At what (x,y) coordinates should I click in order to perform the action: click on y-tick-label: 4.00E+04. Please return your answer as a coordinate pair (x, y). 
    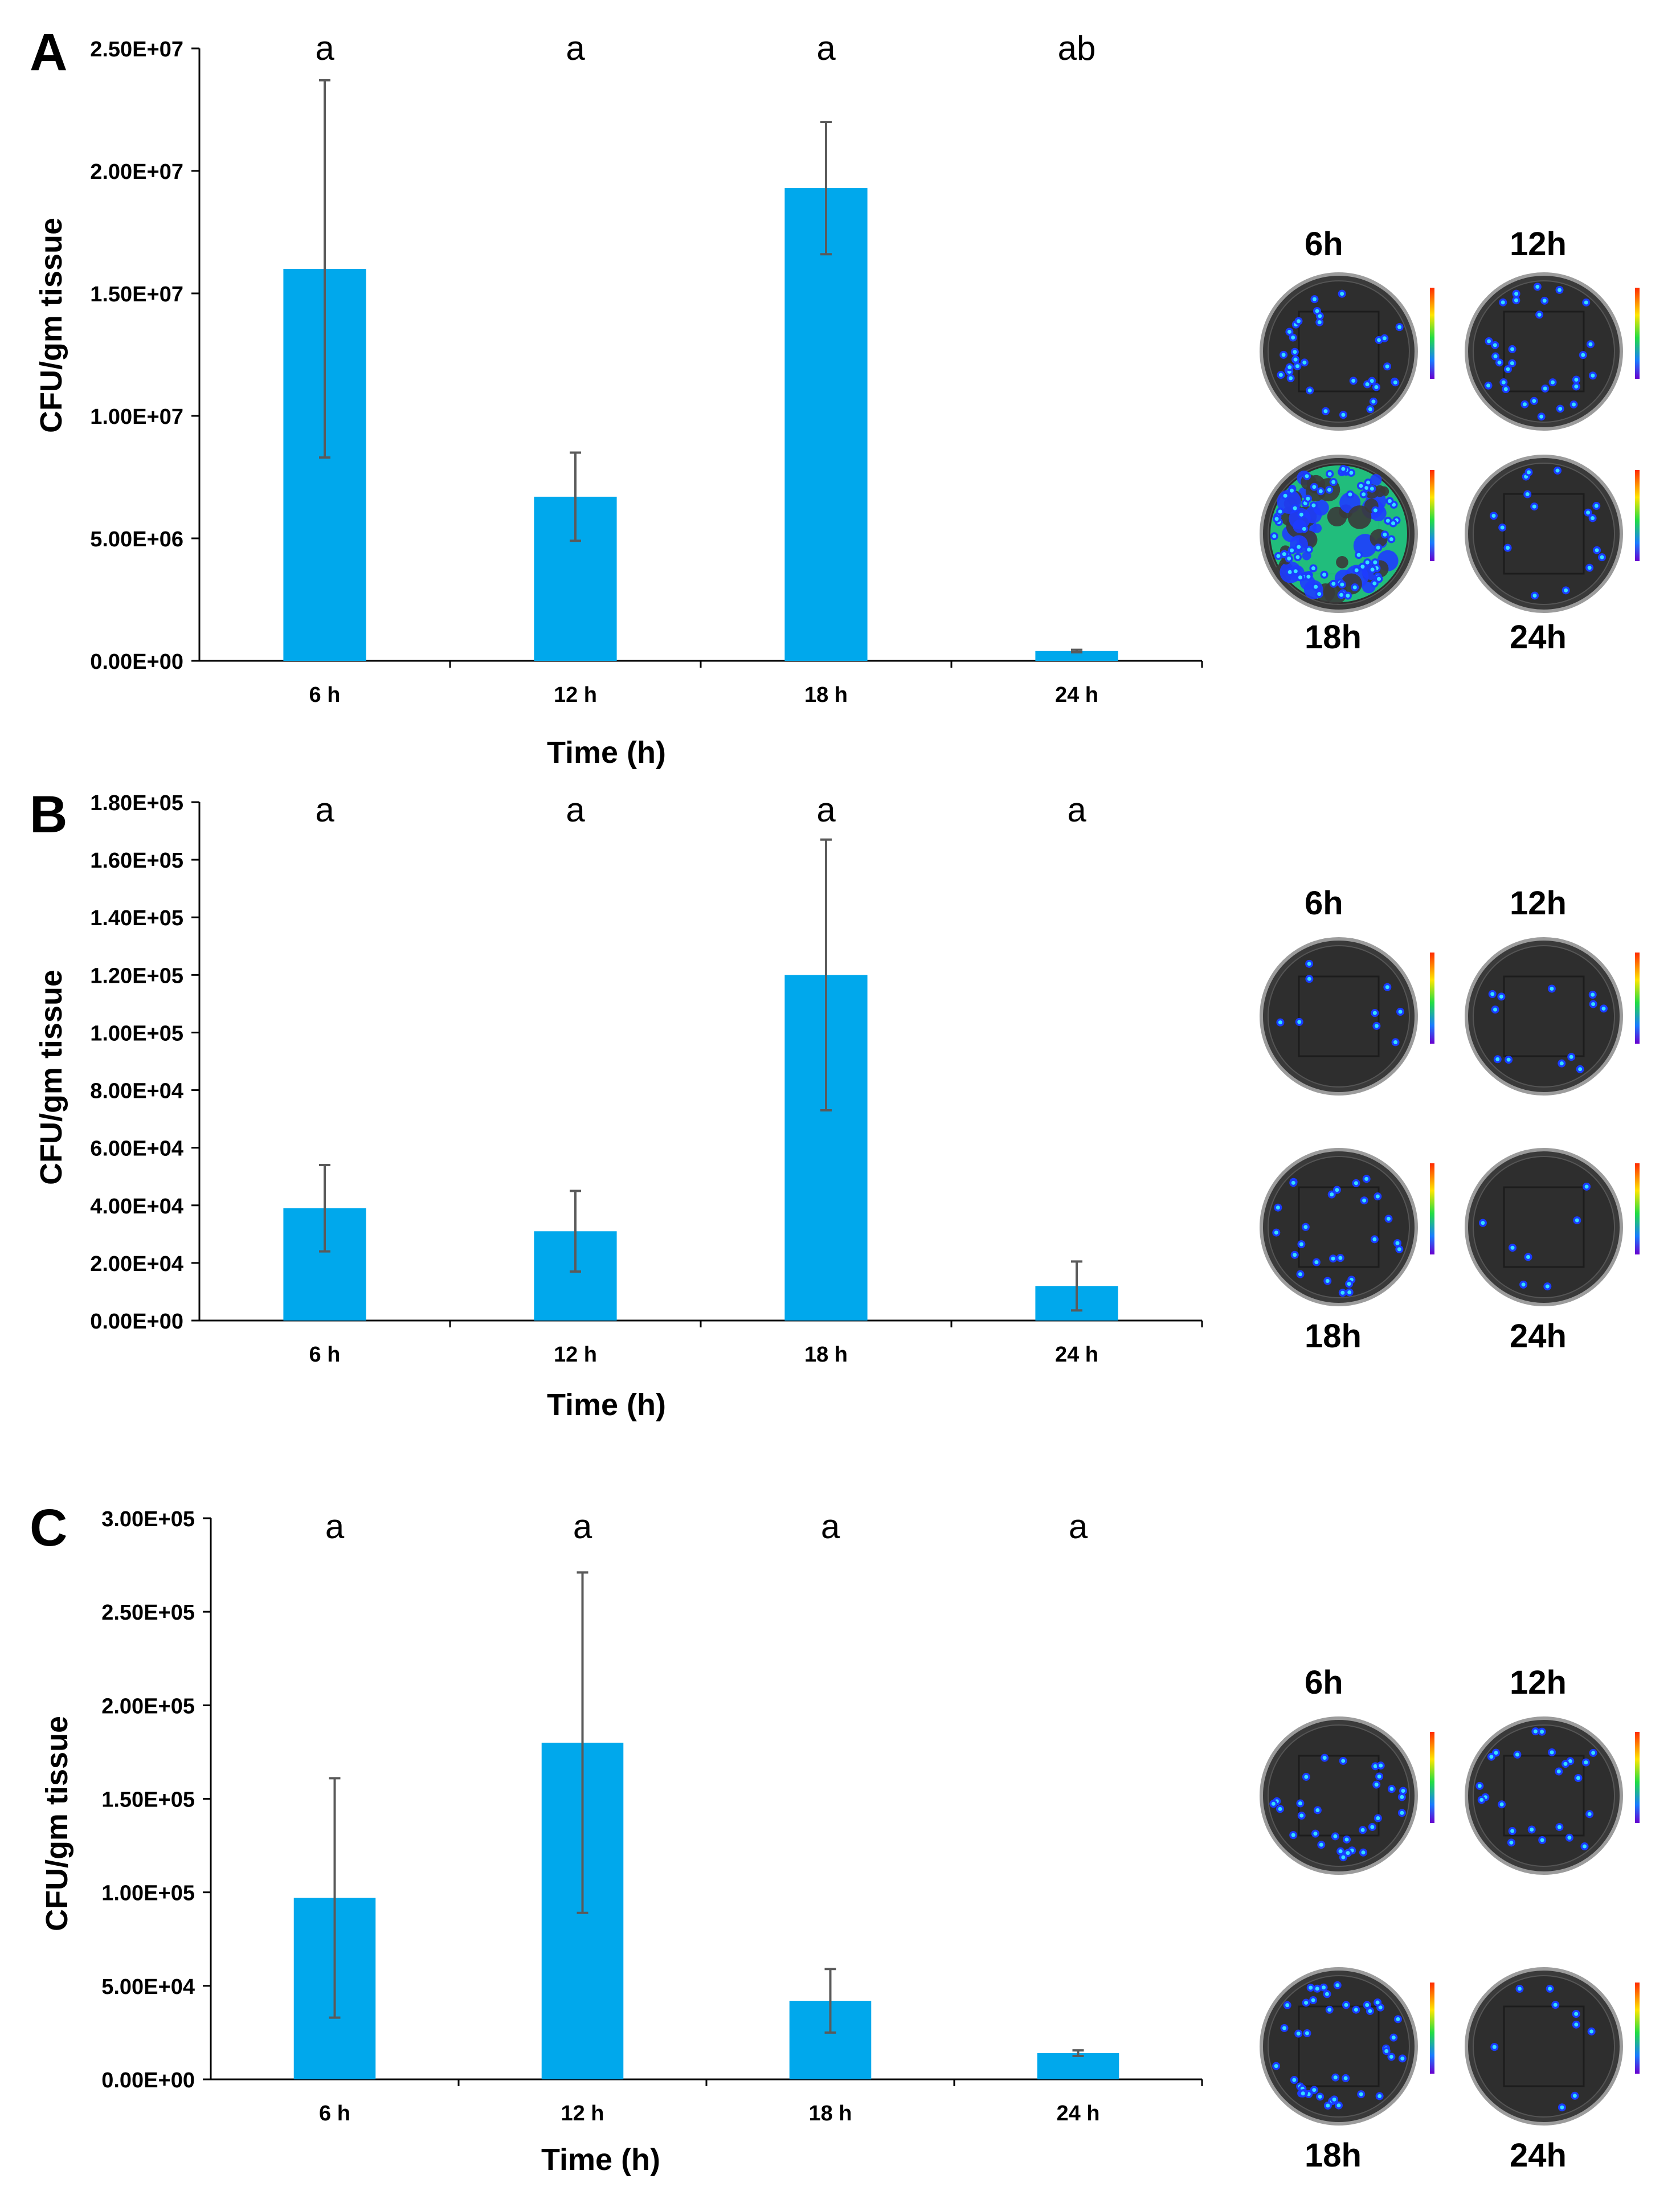
    Looking at the image, I should click on (136, 1207).